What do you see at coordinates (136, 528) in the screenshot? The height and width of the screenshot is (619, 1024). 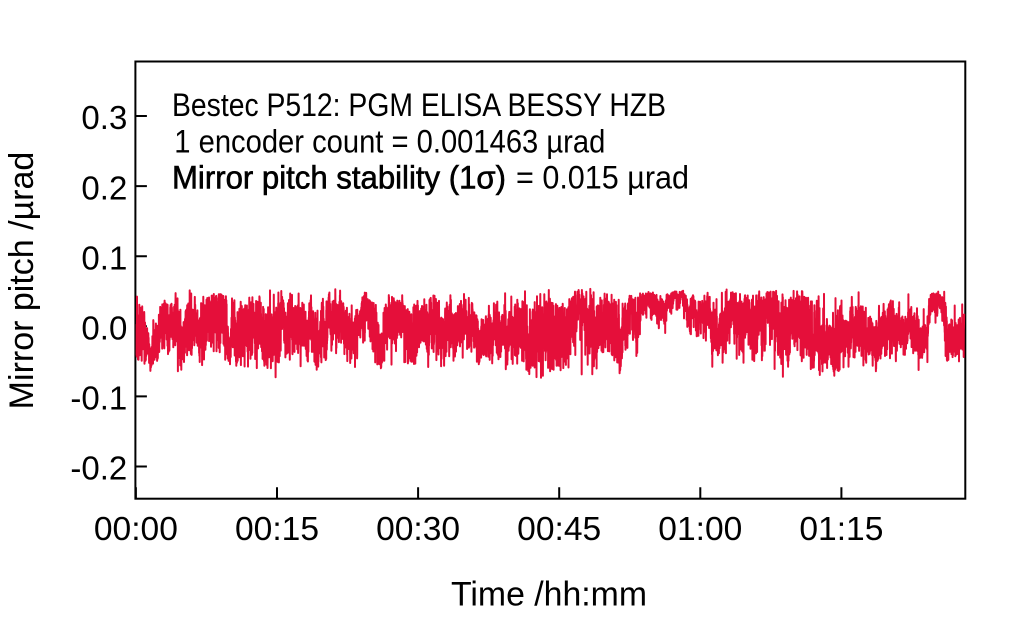 I see `svg-text: 00:00` at bounding box center [136, 528].